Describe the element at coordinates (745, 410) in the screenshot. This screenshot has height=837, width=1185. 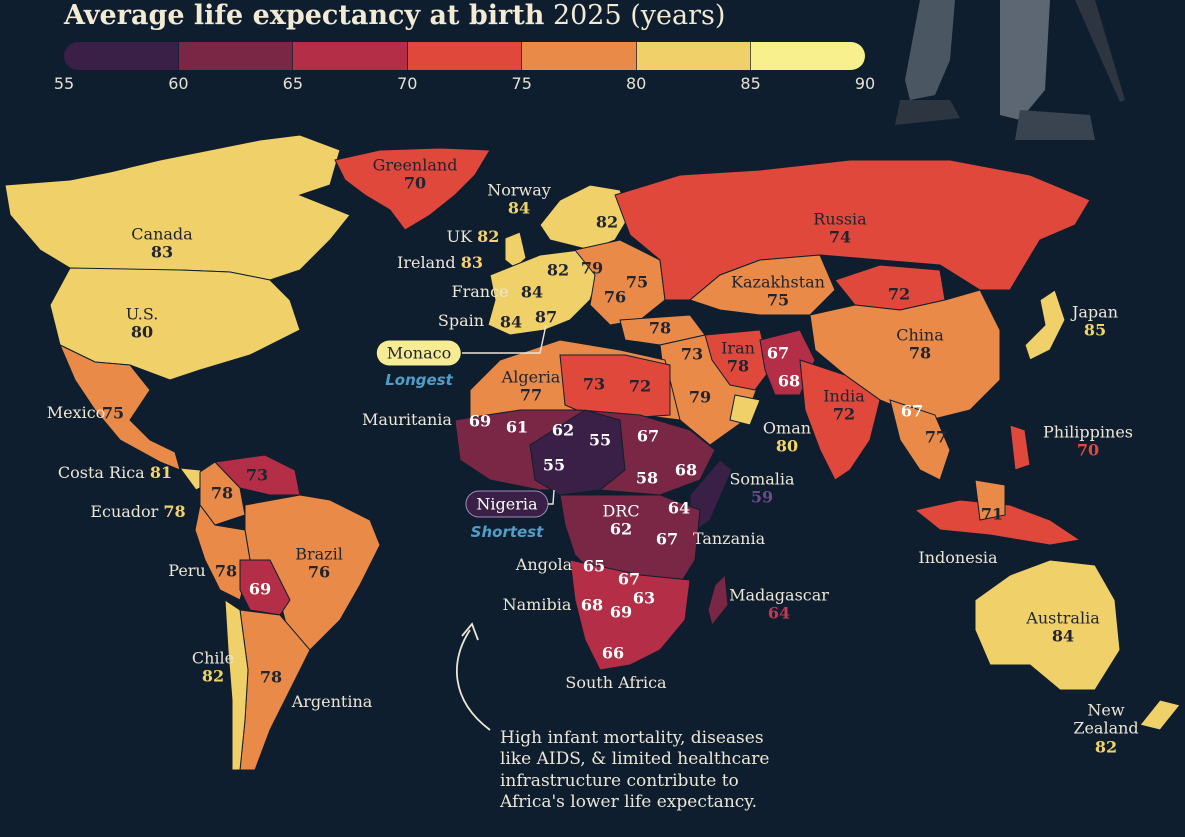
I see `oman-shape` at that location.